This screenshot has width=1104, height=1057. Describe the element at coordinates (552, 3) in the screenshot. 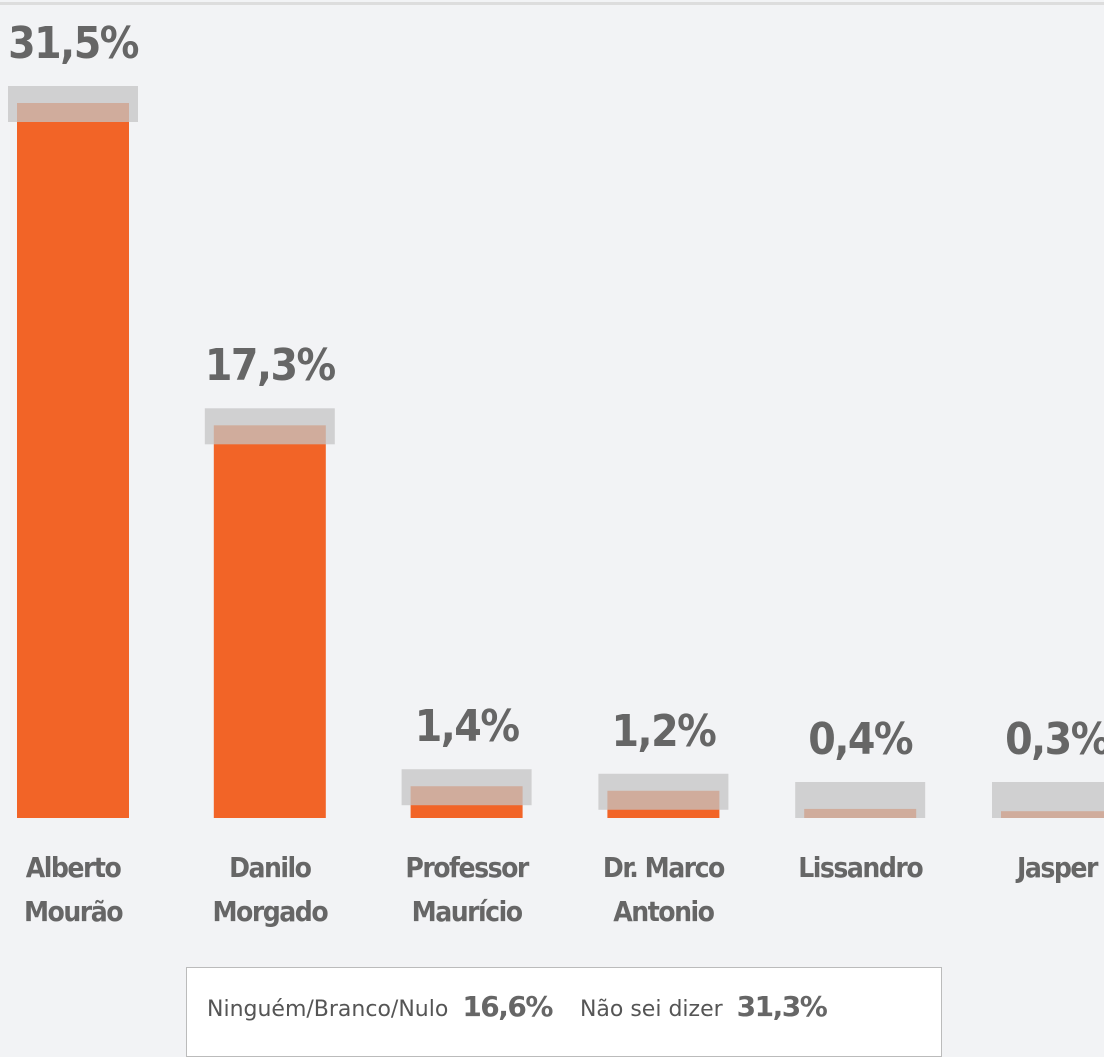

I see `top-rule` at that location.